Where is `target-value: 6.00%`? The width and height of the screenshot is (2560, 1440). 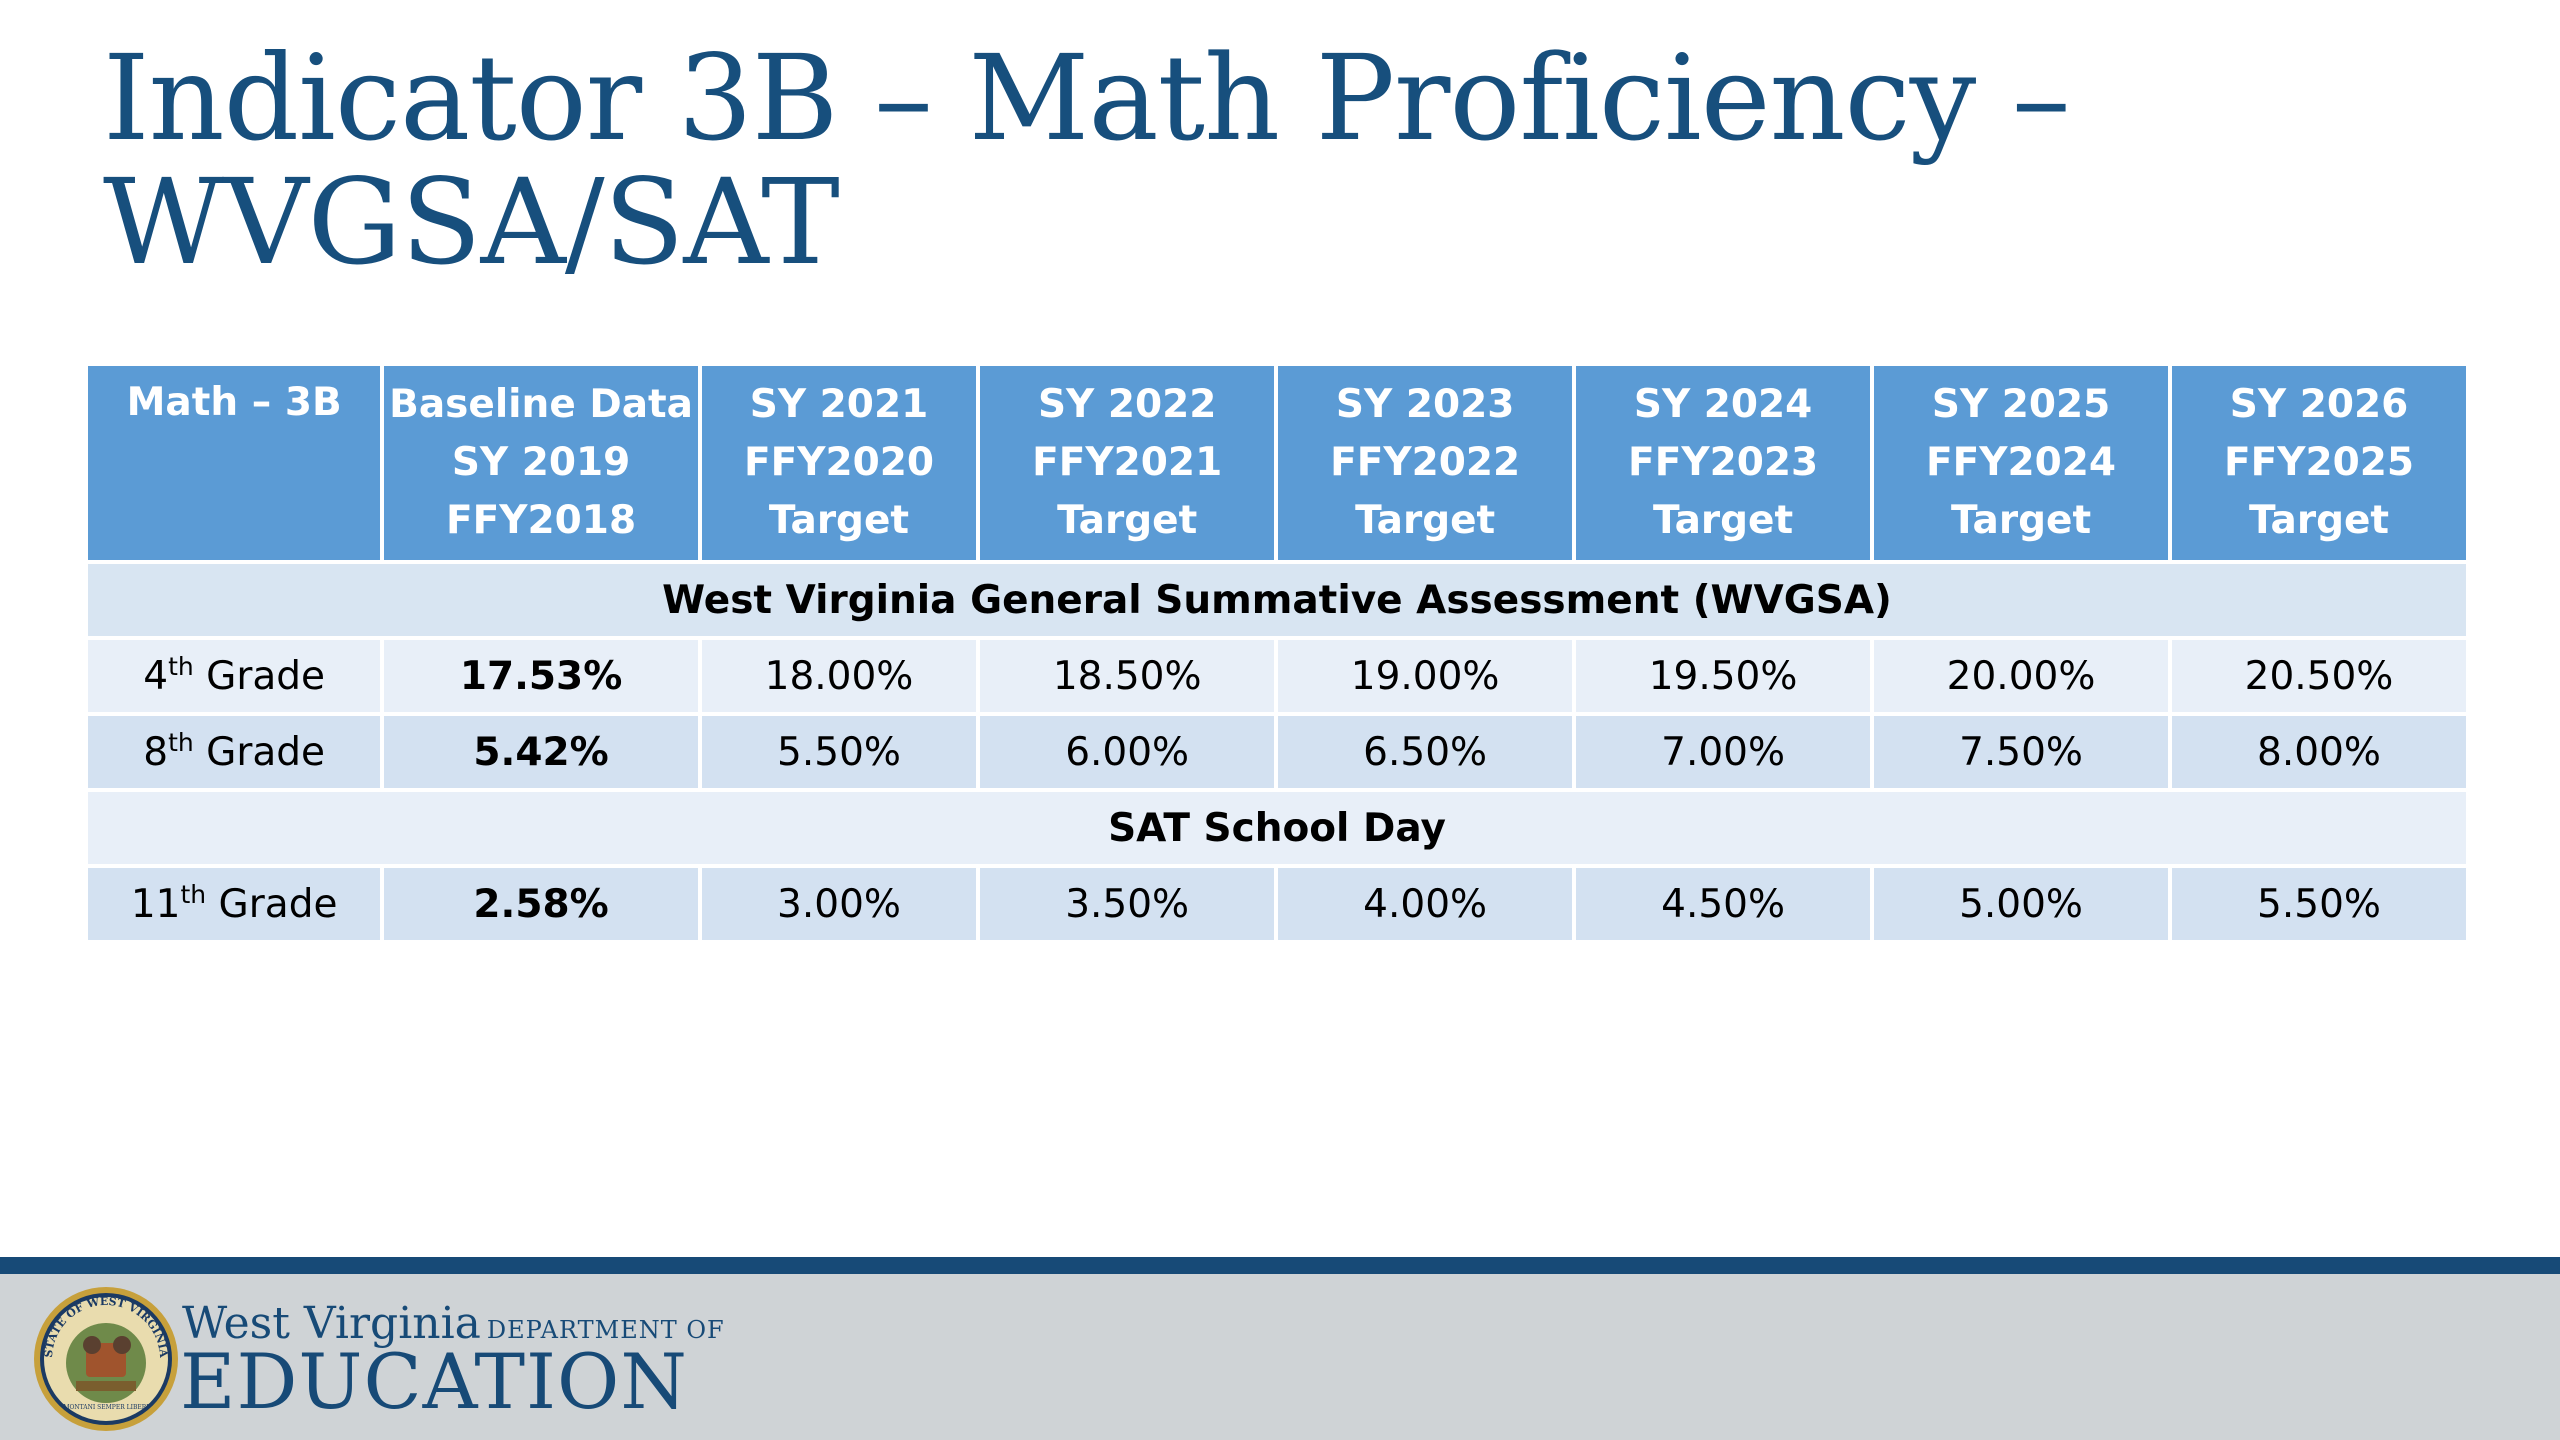
target-value: 6.00% is located at coordinates (1127, 752).